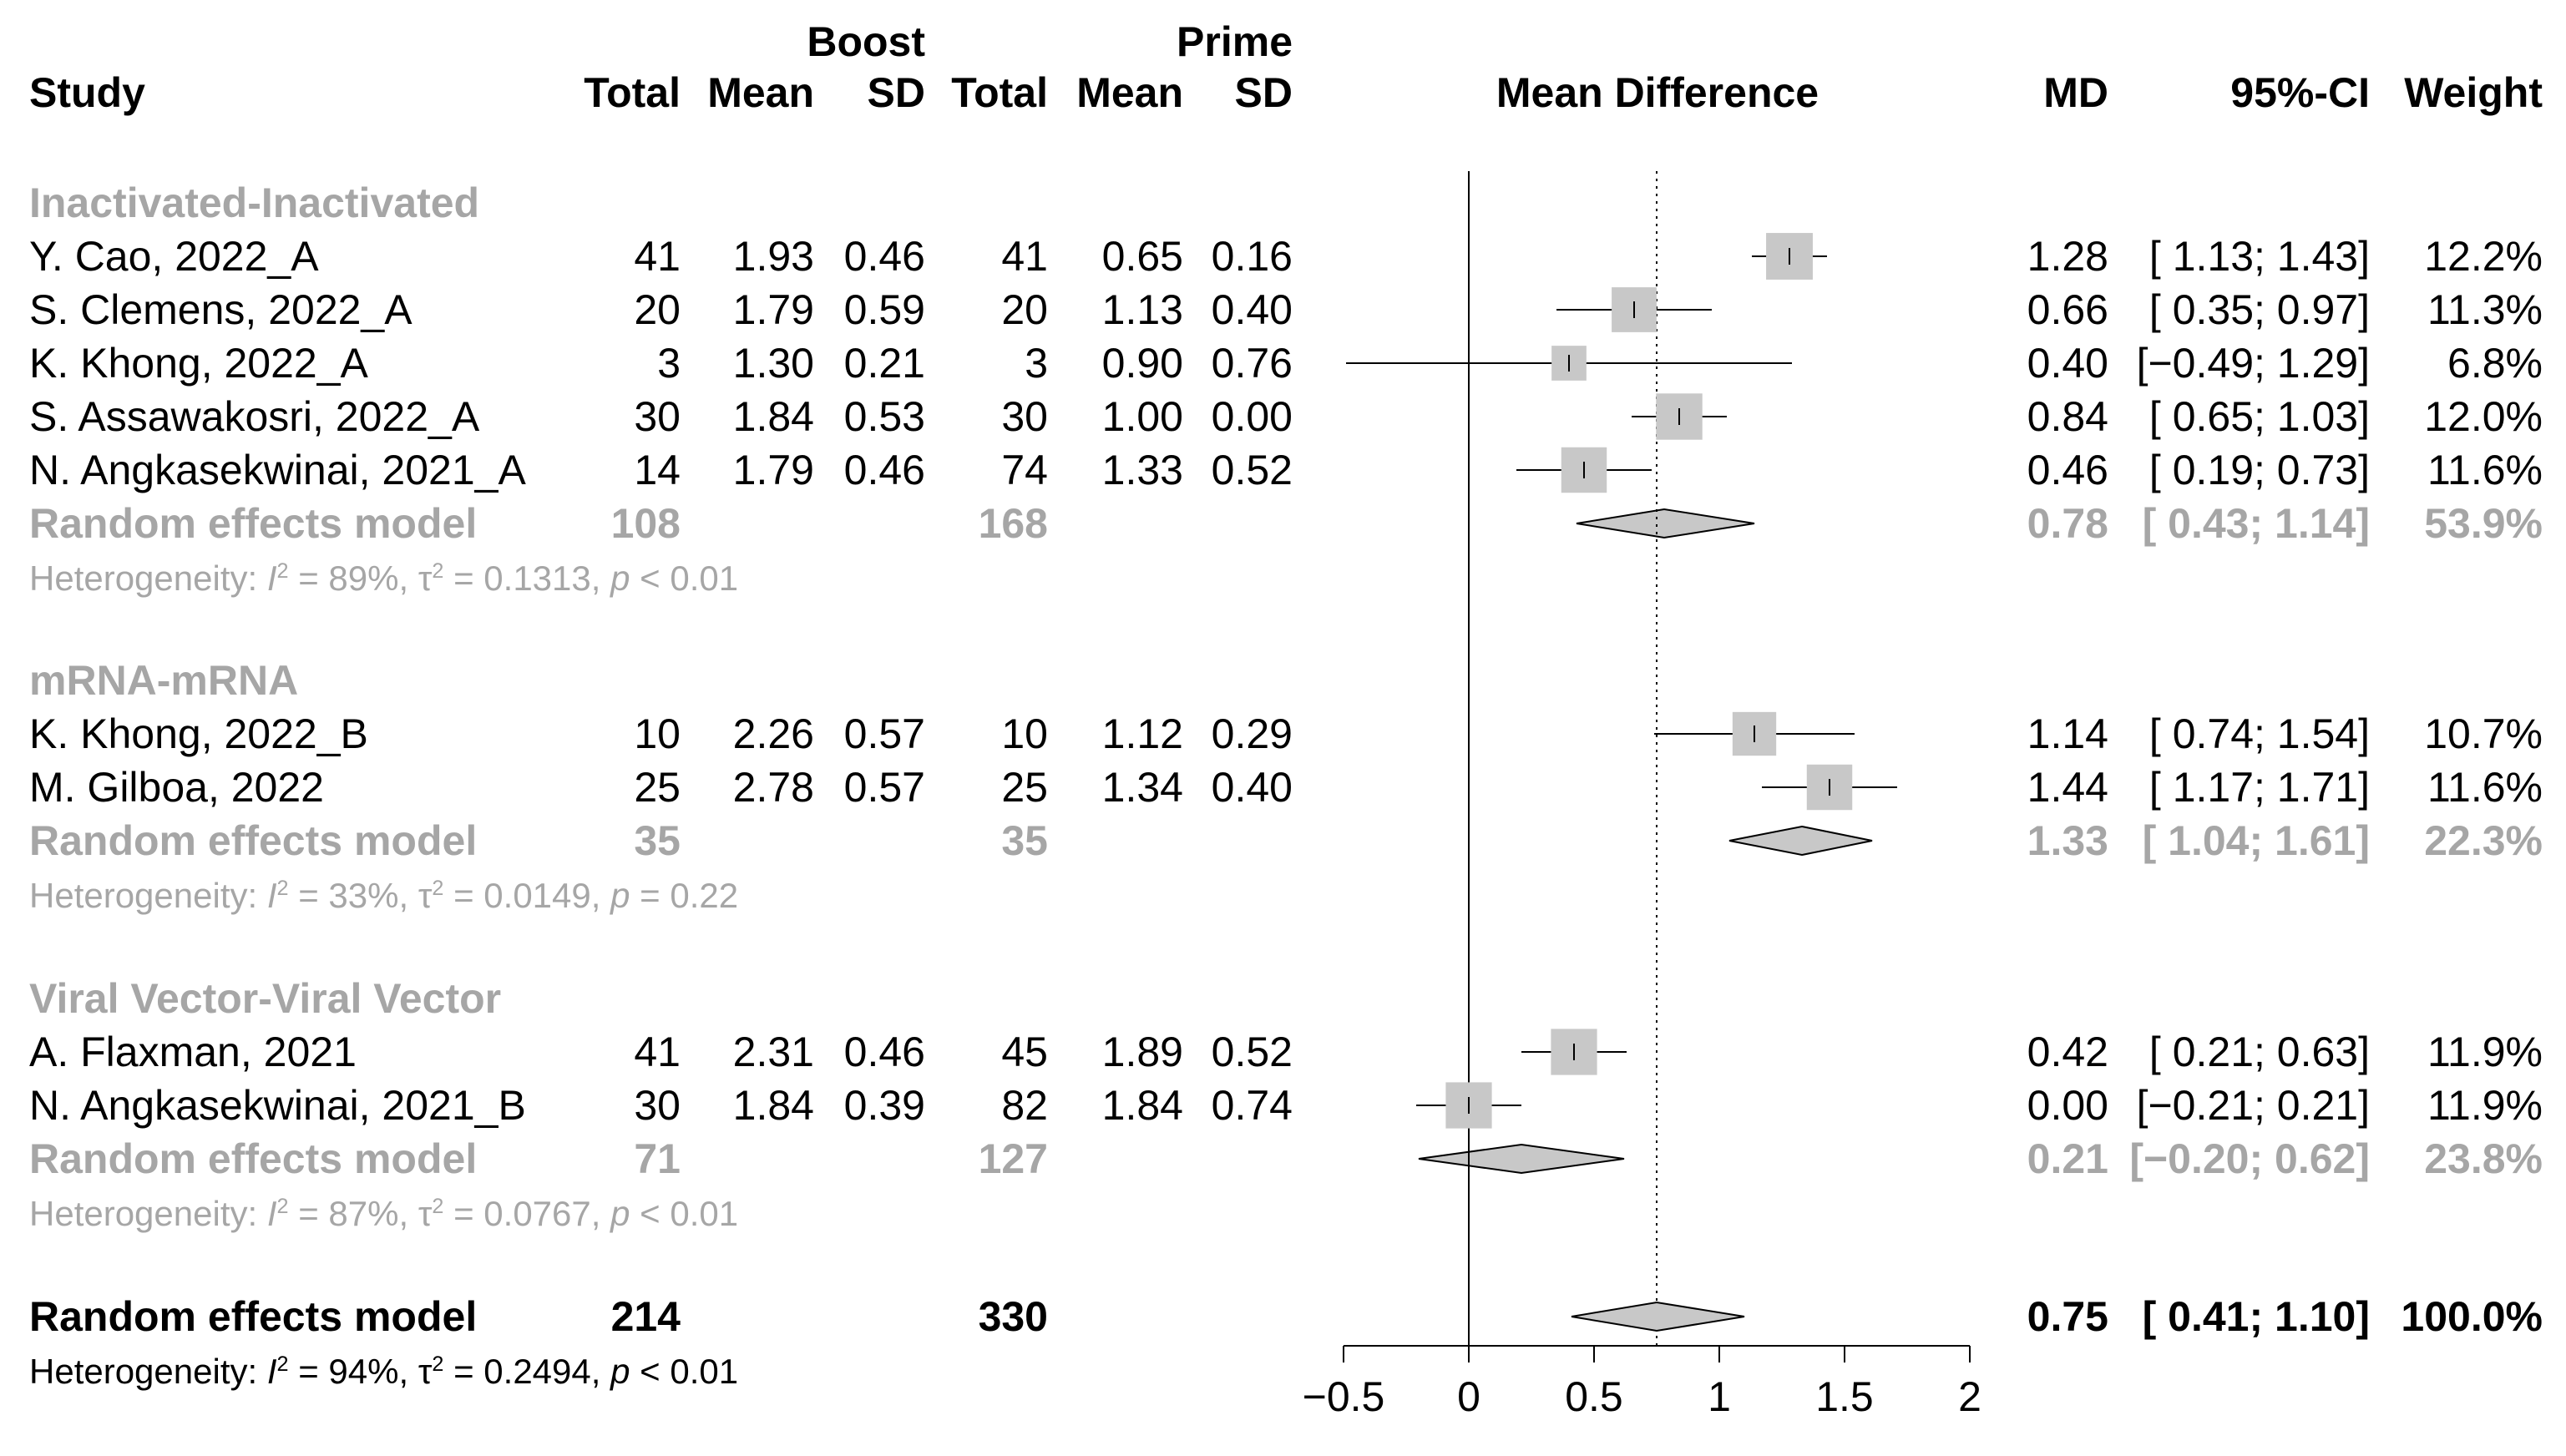 This screenshot has width=2566, height=1456. Describe the element at coordinates (1024, 416) in the screenshot. I see `prime-total: 30` at that location.